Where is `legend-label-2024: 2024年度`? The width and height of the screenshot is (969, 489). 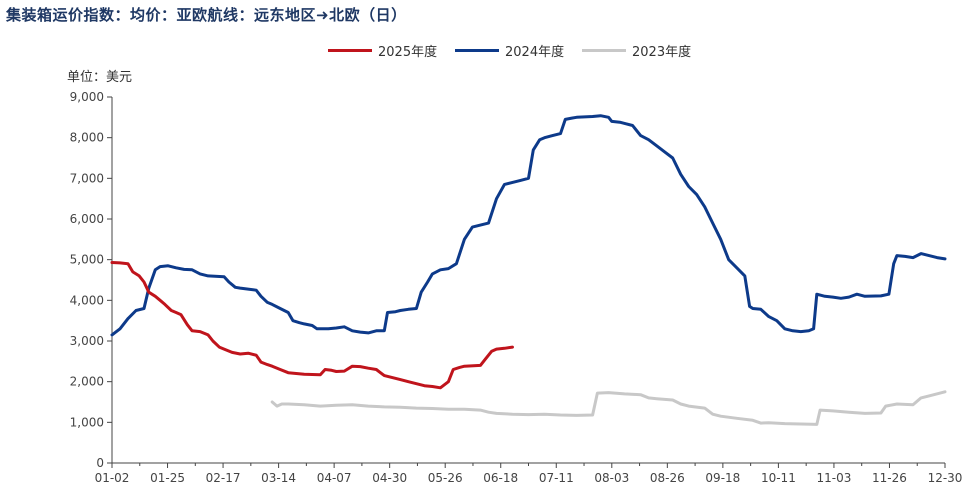
legend-label-2024: 2024年度 is located at coordinates (535, 52).